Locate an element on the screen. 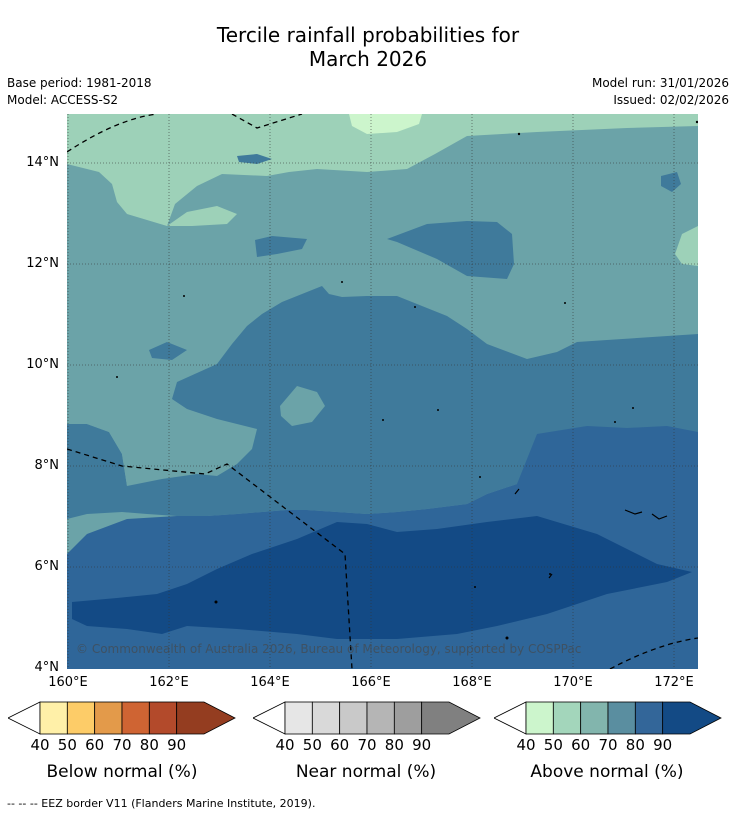 Image resolution: width=736 pixels, height=816 pixels. region-60-north-b is located at coordinates (202, 216).